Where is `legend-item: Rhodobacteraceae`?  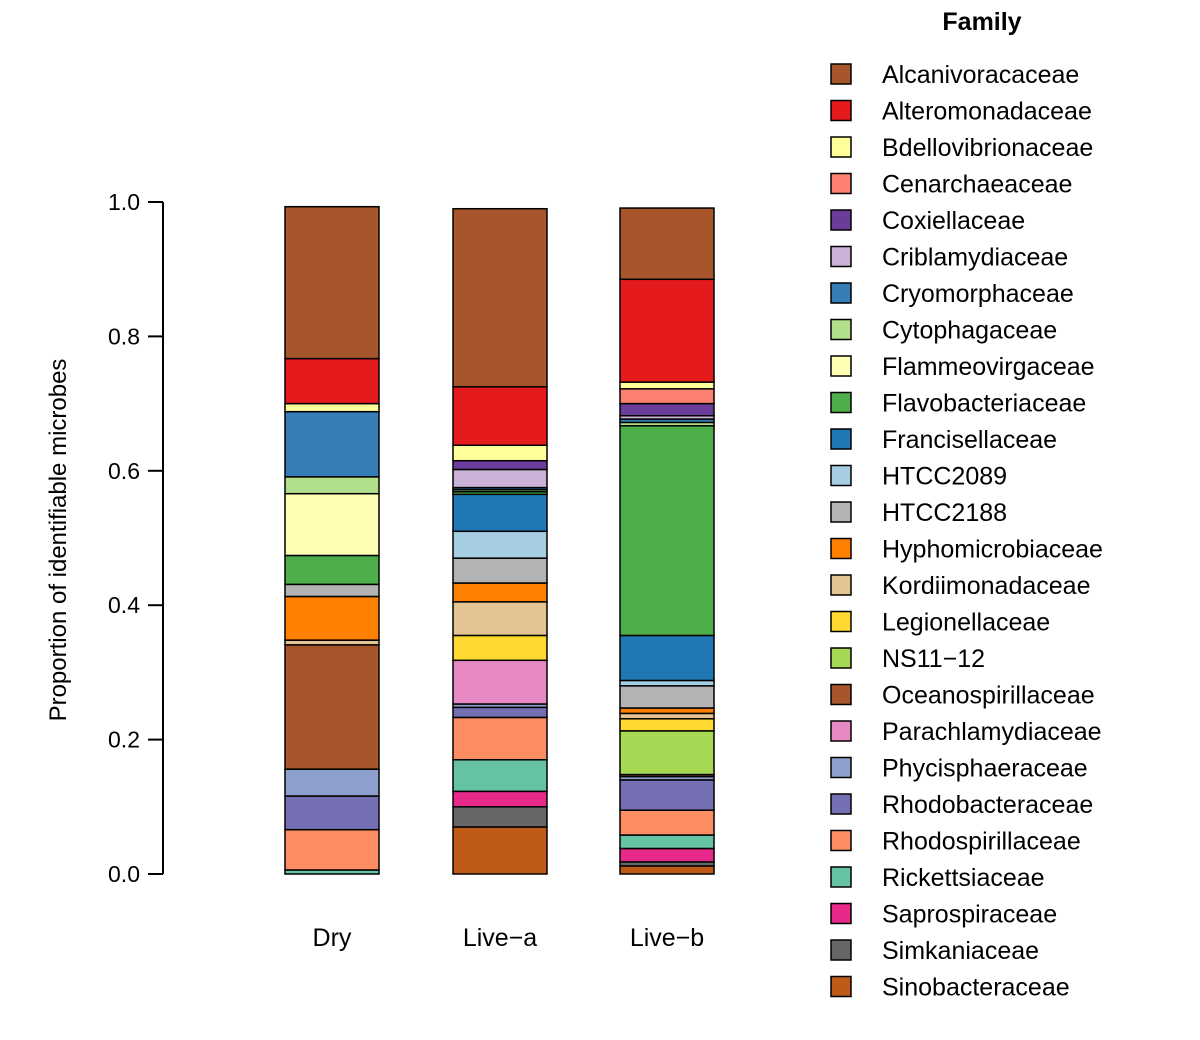
legend-item: Rhodobacteraceae is located at coordinates (961, 805).